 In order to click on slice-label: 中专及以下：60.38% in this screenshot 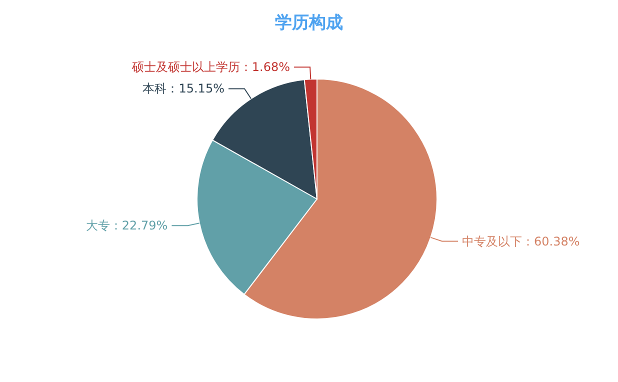, I will do `click(521, 241)`.